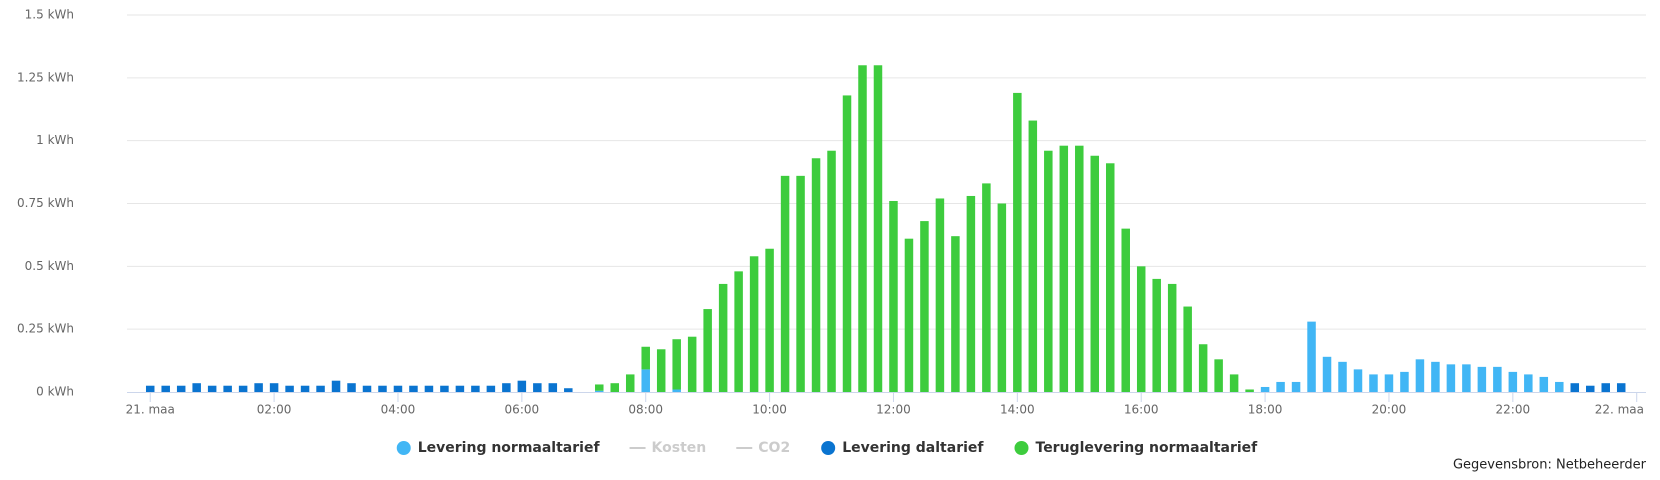 This screenshot has width=1660, height=480. I want to click on legend-item: Teruglevering normaaltarief, so click(1136, 448).